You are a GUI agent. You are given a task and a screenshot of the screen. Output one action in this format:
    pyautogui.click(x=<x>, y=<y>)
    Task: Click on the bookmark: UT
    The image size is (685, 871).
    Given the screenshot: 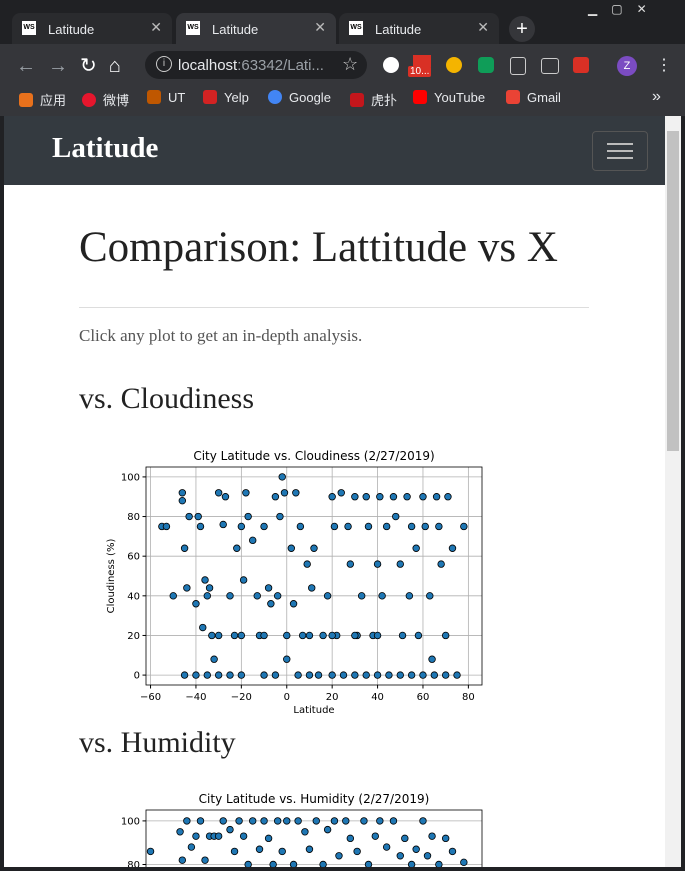 What is the action you would take?
    pyautogui.click(x=166, y=97)
    